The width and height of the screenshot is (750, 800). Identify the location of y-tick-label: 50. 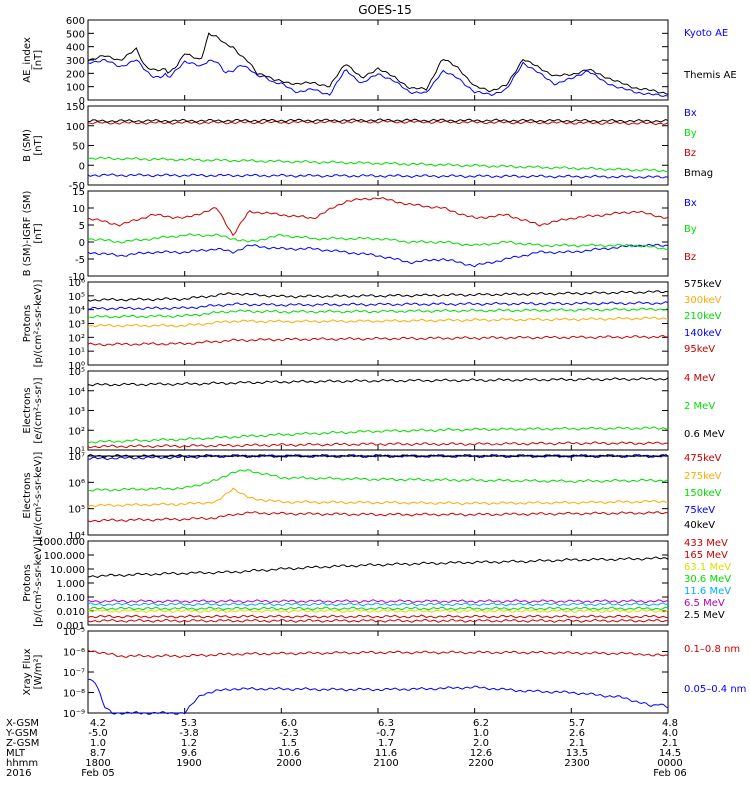
(78, 147).